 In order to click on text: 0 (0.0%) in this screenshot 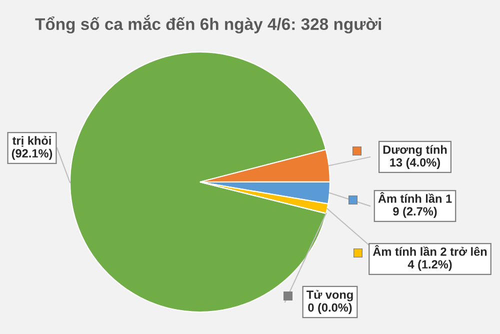, I will do `click(330, 308)`.